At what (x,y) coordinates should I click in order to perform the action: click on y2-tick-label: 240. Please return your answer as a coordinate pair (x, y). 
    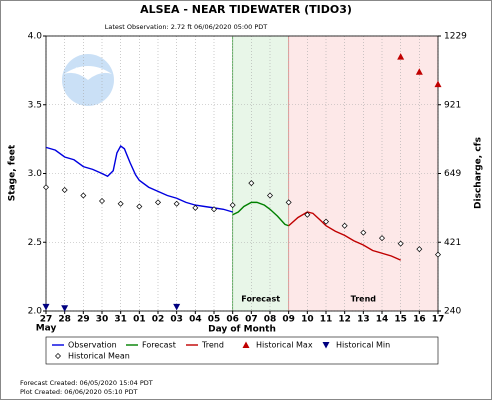
    Looking at the image, I should click on (452, 312).